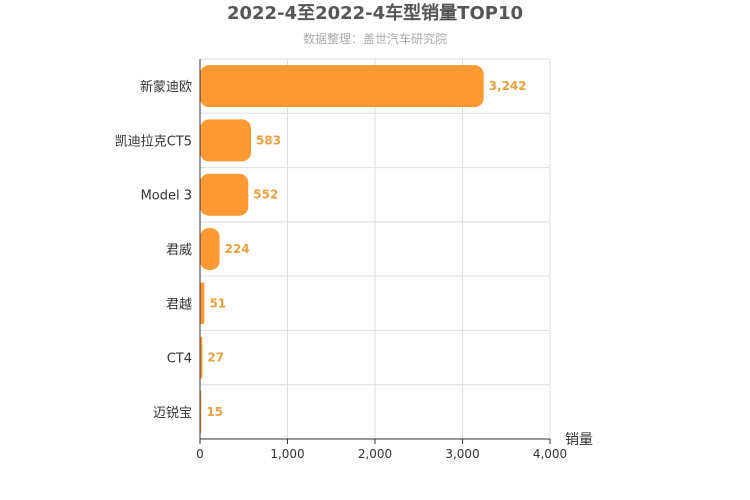  I want to click on category-label: 君威, so click(179, 250).